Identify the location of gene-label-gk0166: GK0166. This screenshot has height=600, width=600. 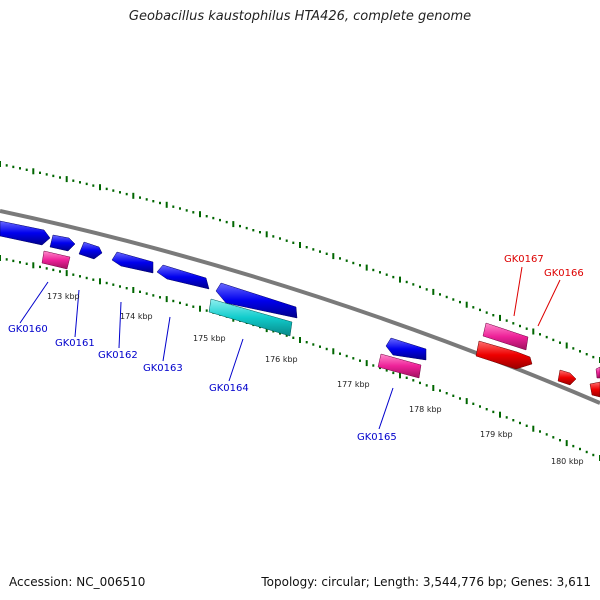
(564, 273).